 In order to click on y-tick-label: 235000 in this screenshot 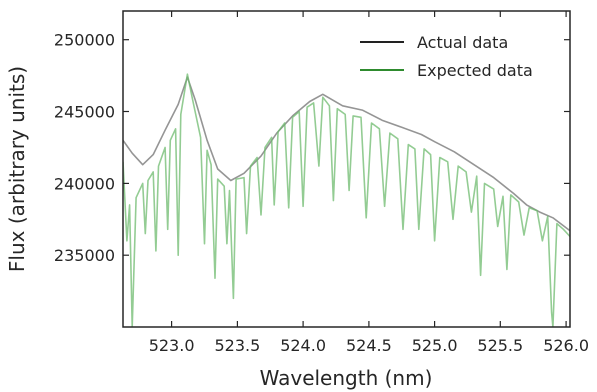, I will do `click(84, 255)`.